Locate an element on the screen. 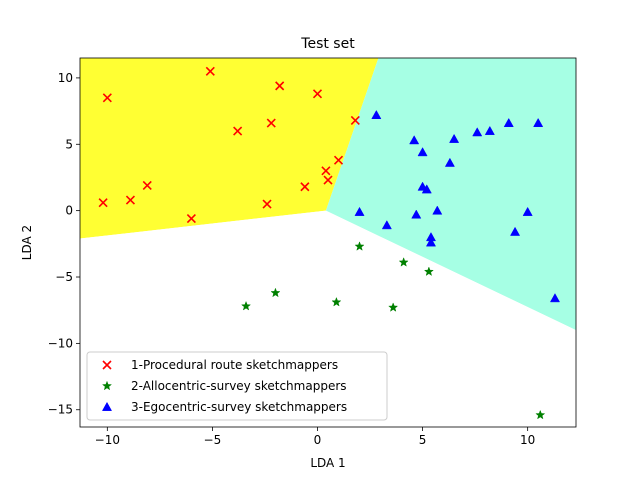  x-tick-label: −5 is located at coordinates (213, 440).